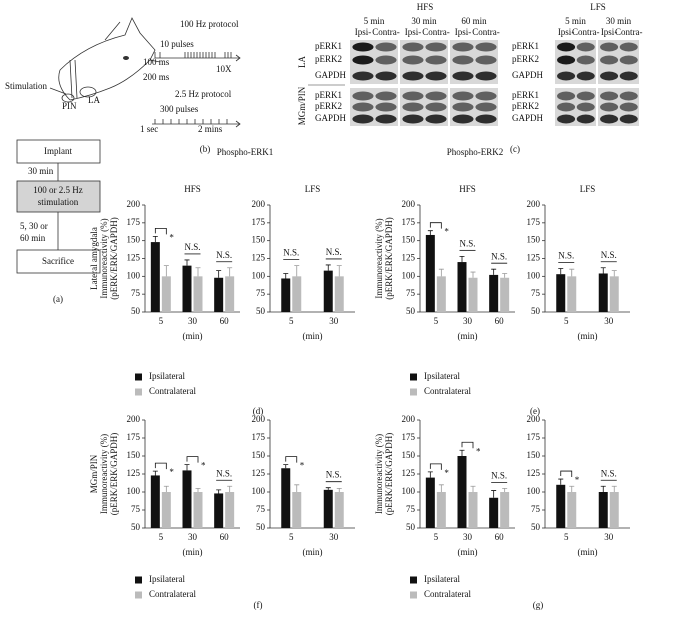 The image size is (673, 619). What do you see at coordinates (58, 151) in the screenshot?
I see `implant-box` at bounding box center [58, 151].